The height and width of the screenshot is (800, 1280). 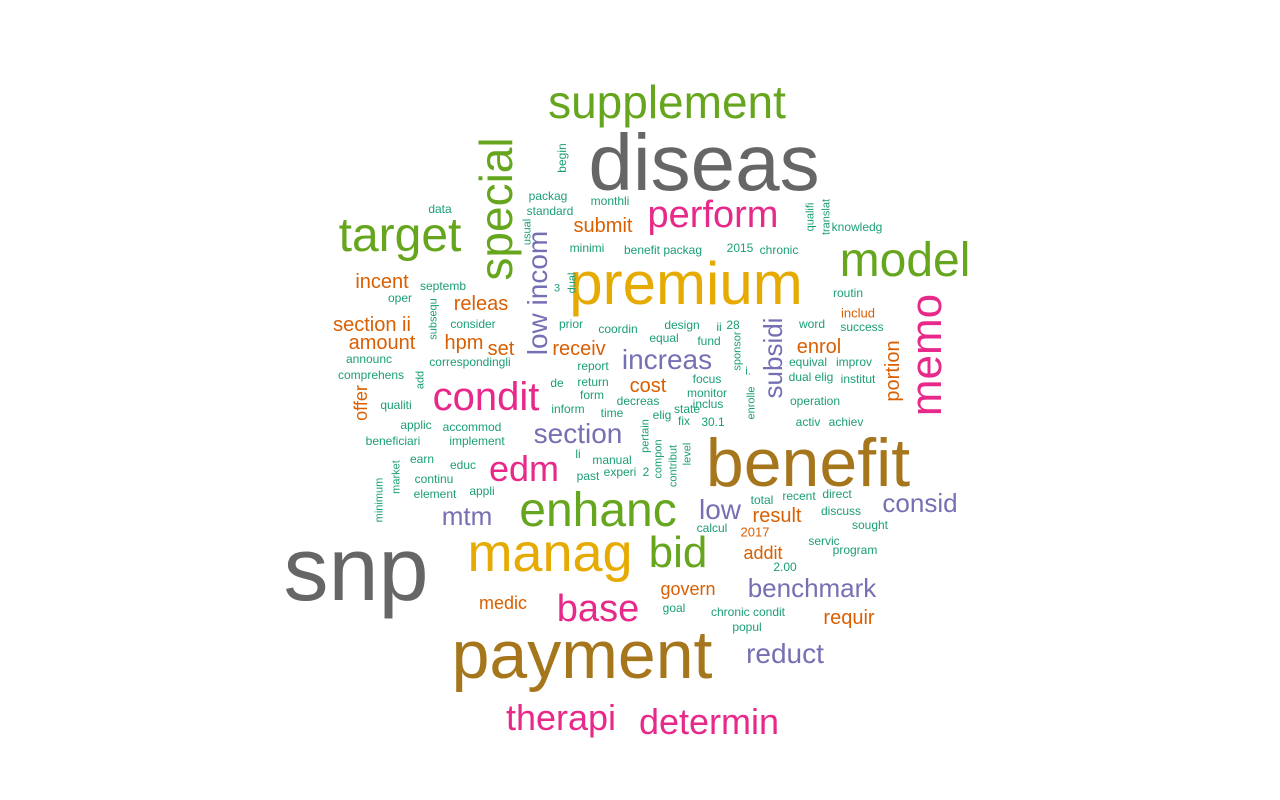 I want to click on word-fix: fix, so click(x=684, y=421).